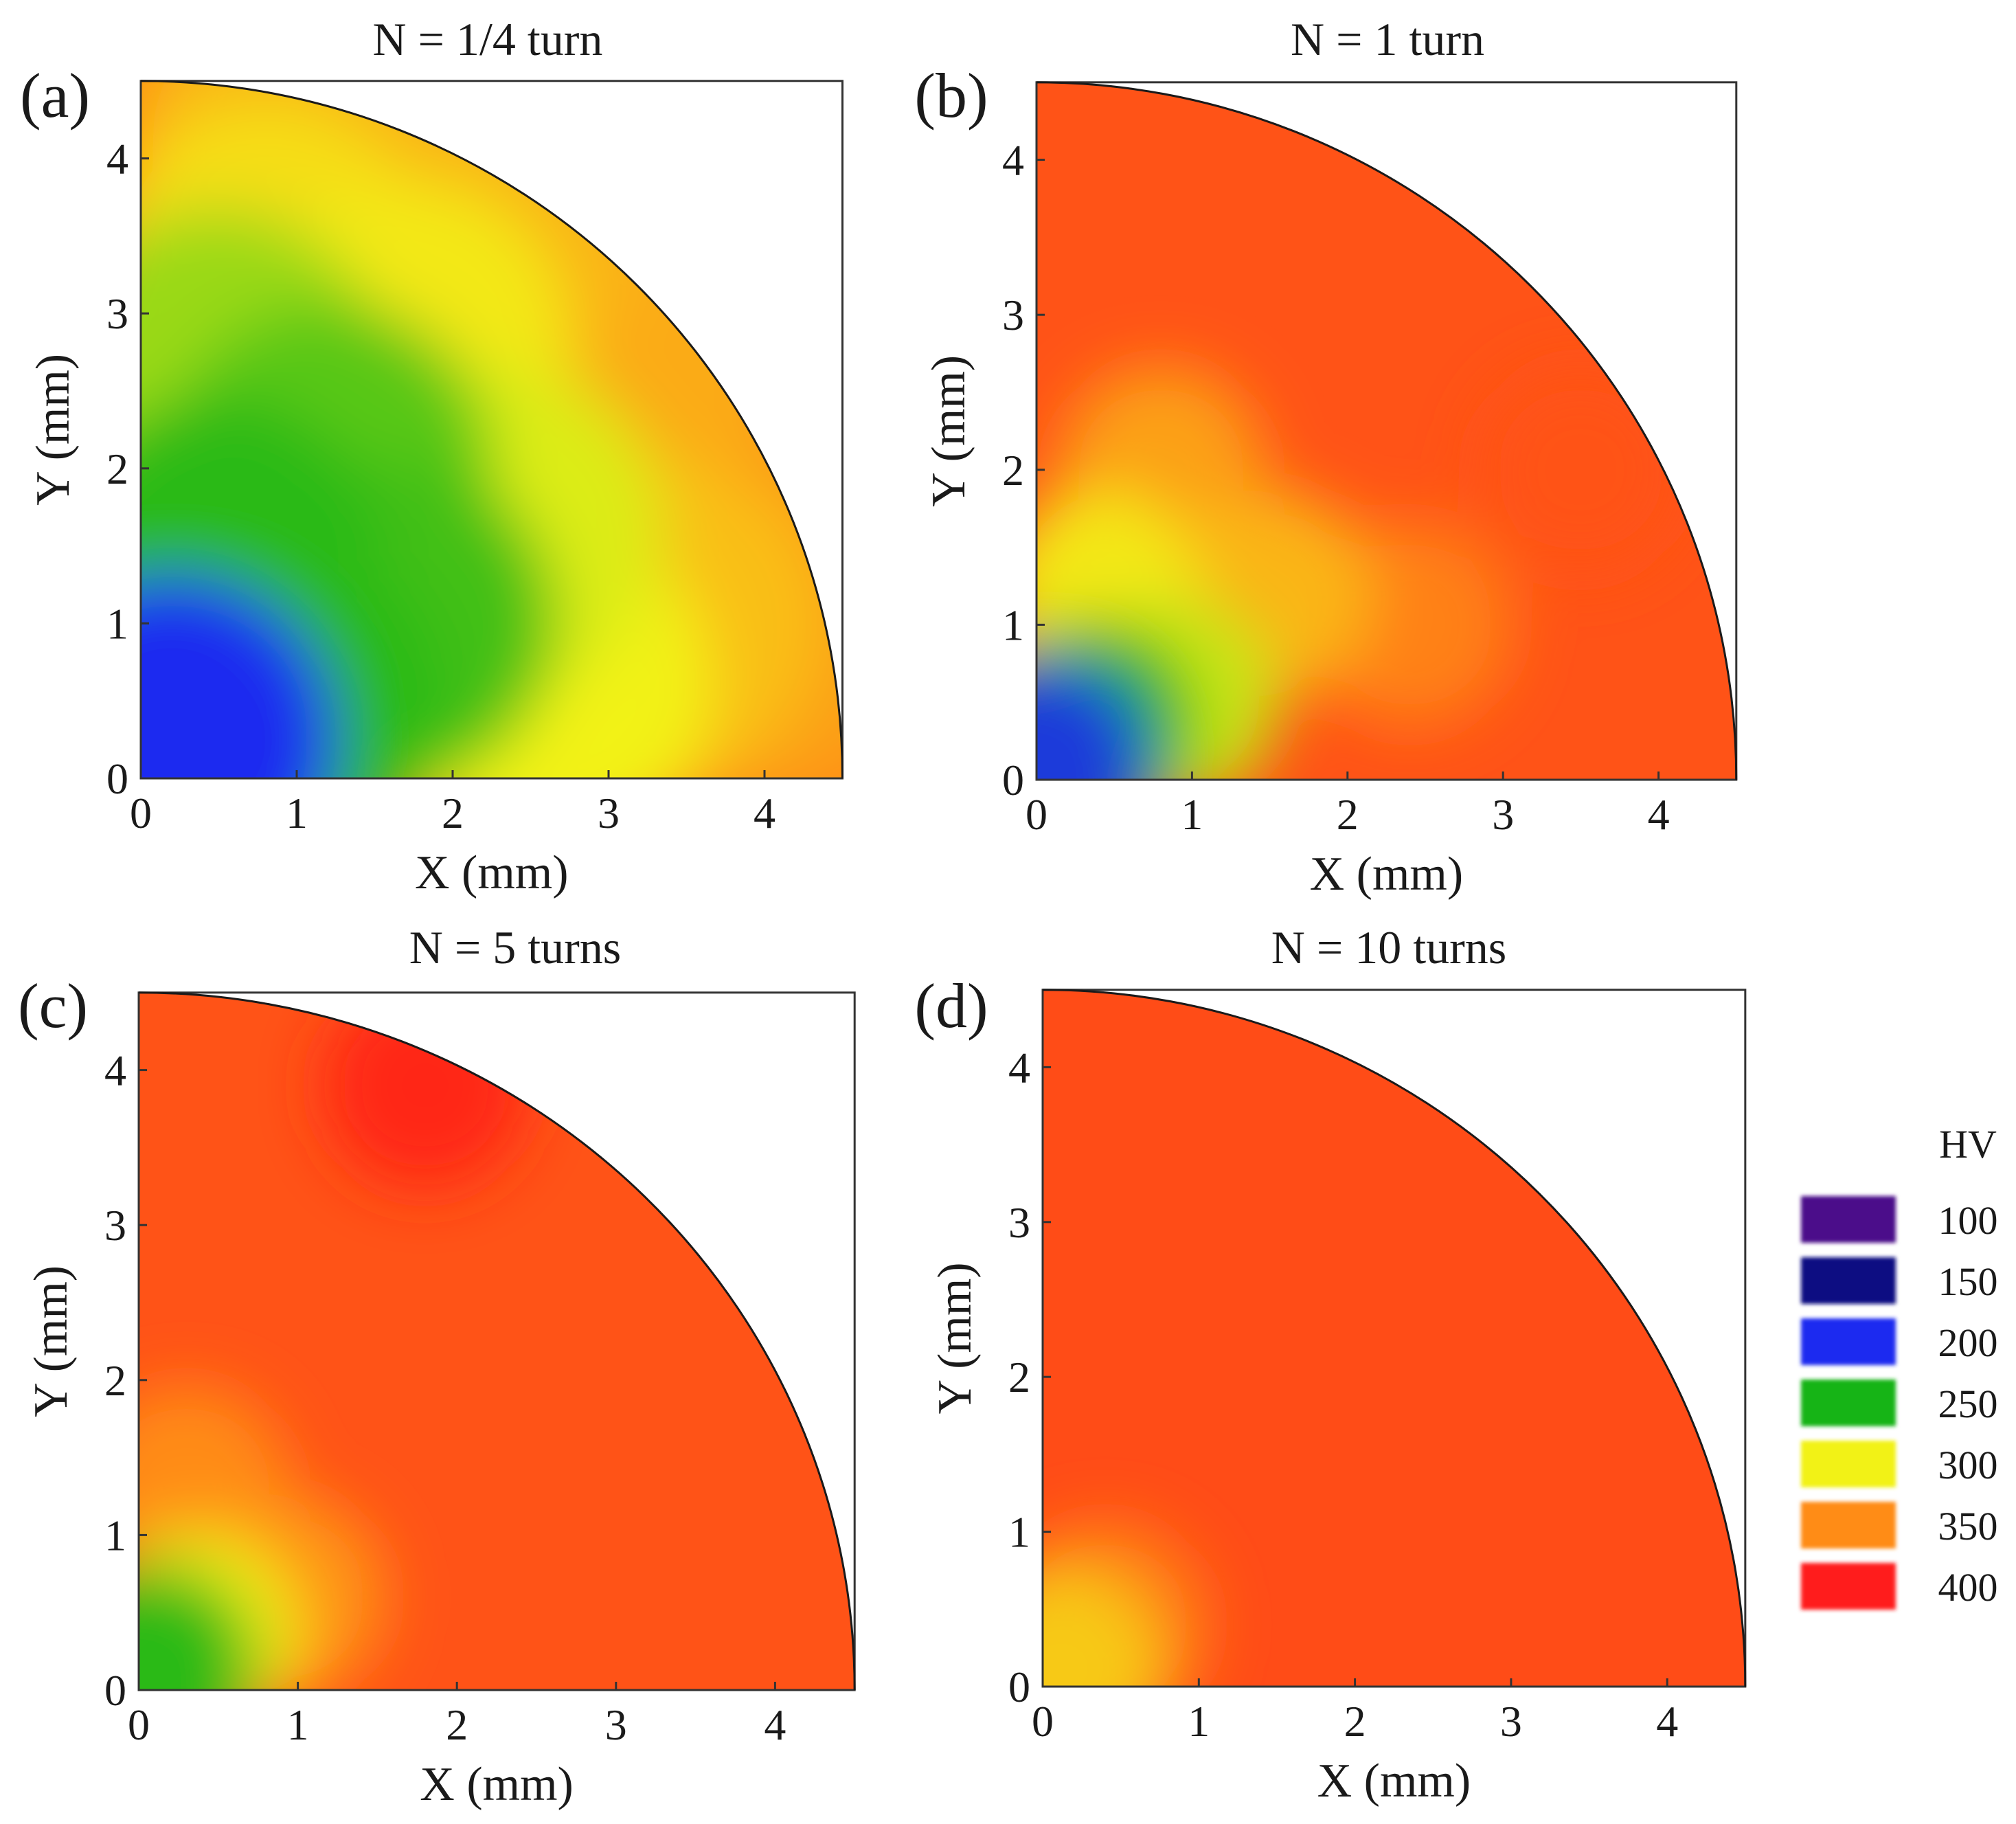 This screenshot has height=1824, width=2016. What do you see at coordinates (515, 947) in the screenshot?
I see `panel-title: N = 5 turns` at bounding box center [515, 947].